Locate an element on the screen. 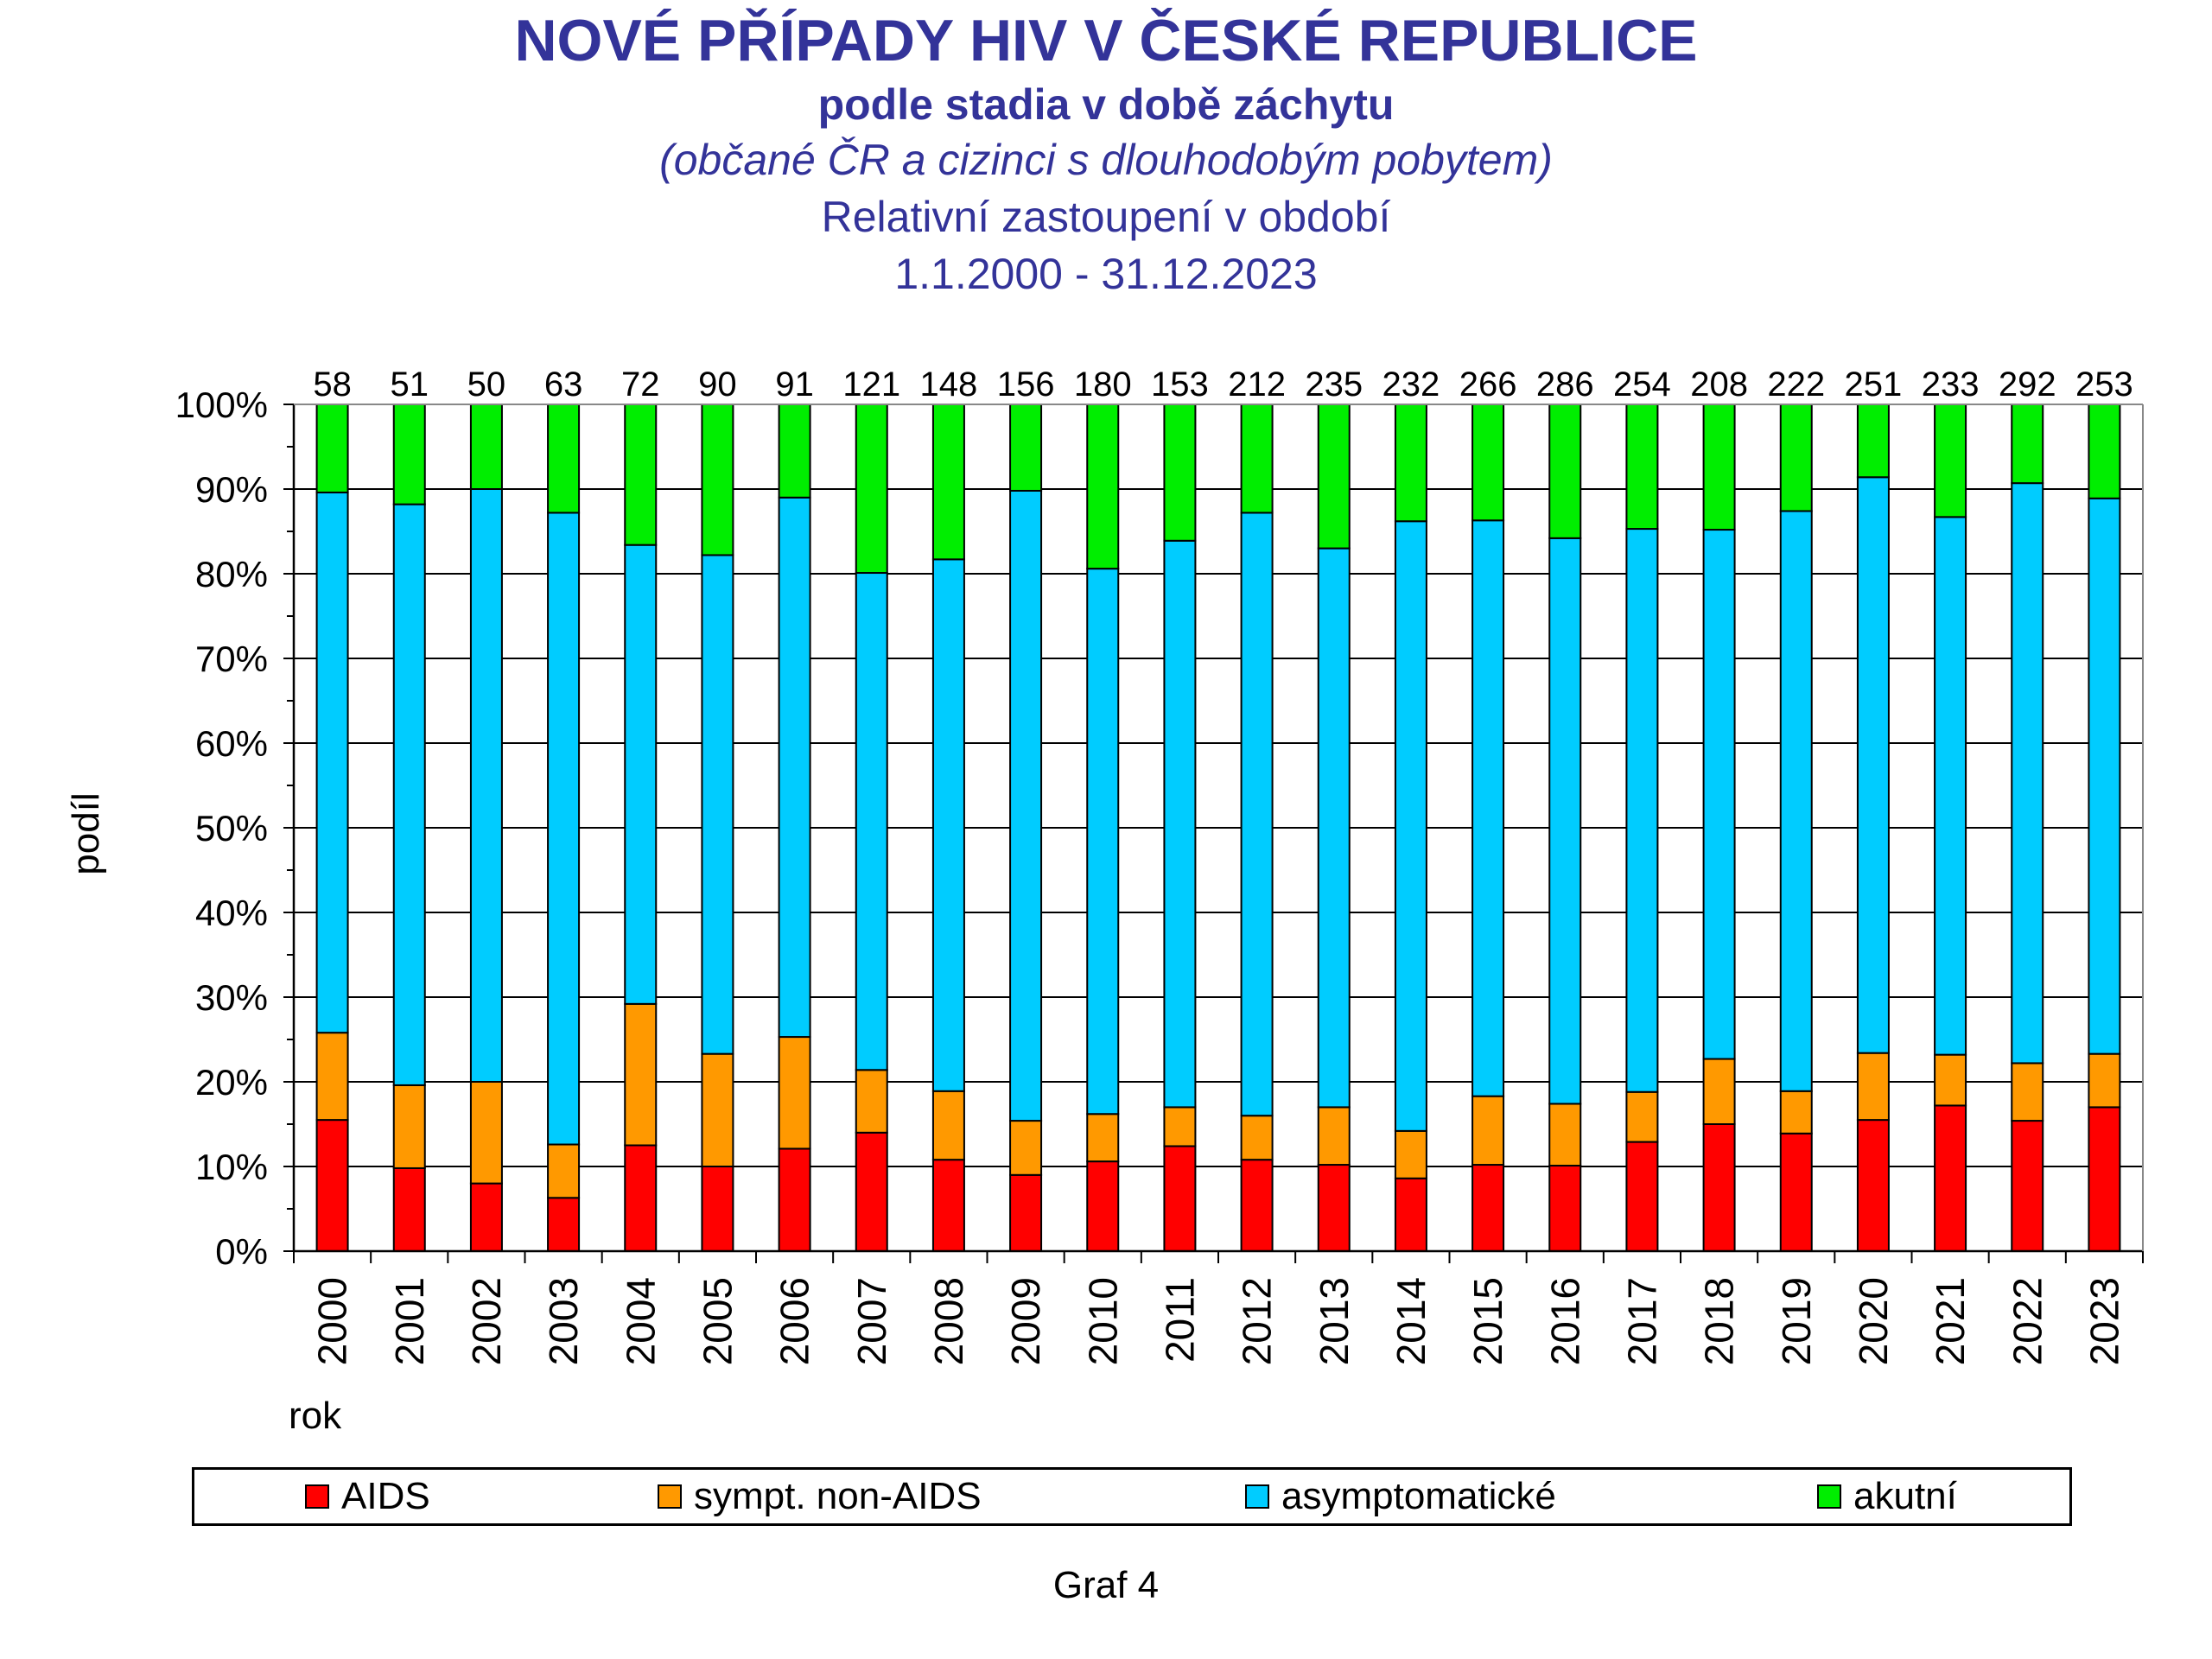 This screenshot has height=1659, width=2212. legend-item-akutni: akutní is located at coordinates (1887, 1496).